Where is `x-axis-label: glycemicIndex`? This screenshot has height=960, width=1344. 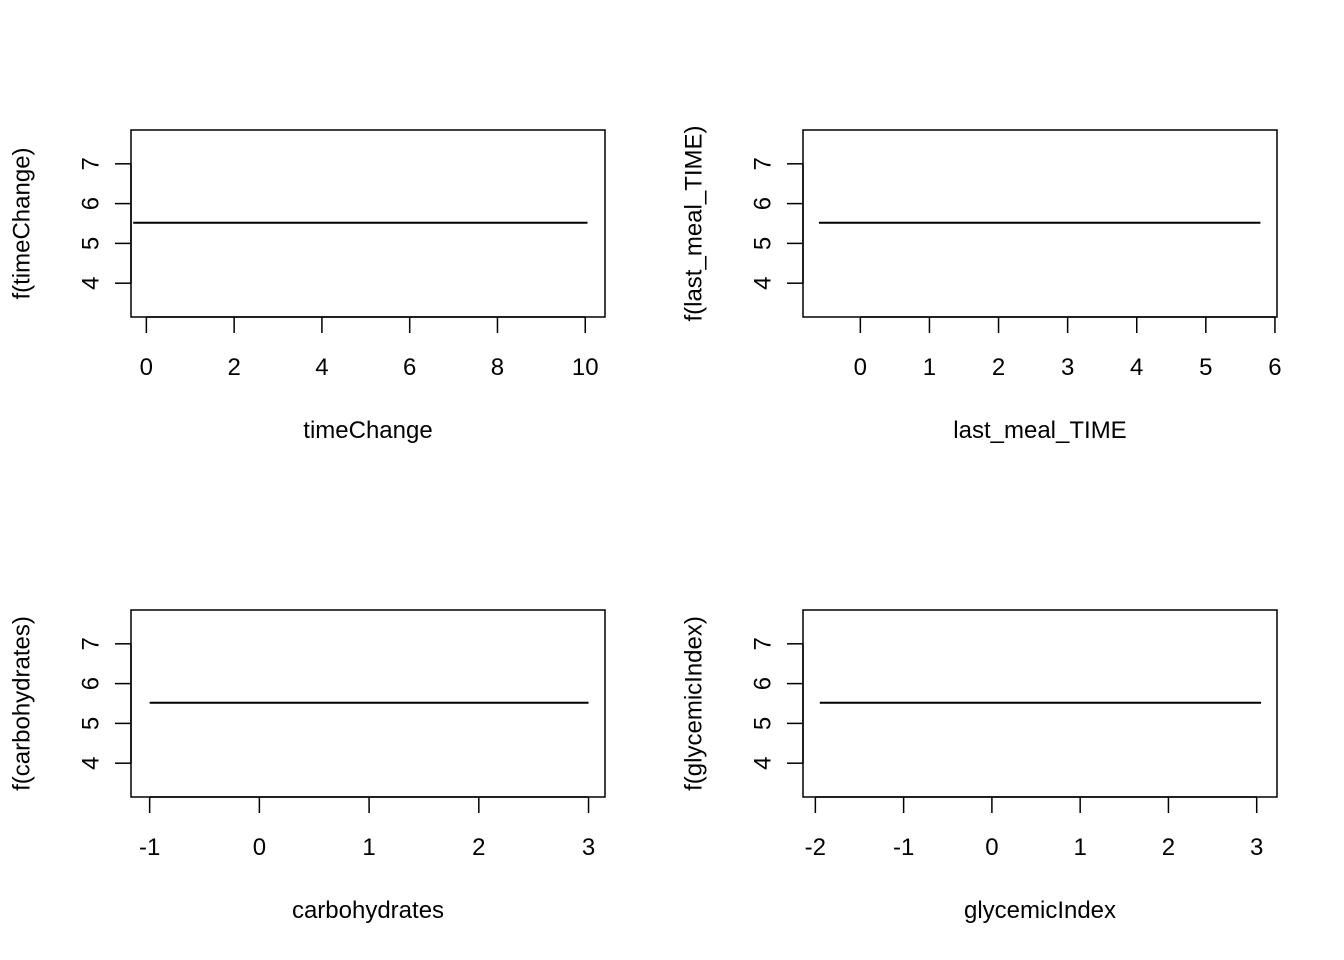
x-axis-label: glycemicIndex is located at coordinates (1040, 910).